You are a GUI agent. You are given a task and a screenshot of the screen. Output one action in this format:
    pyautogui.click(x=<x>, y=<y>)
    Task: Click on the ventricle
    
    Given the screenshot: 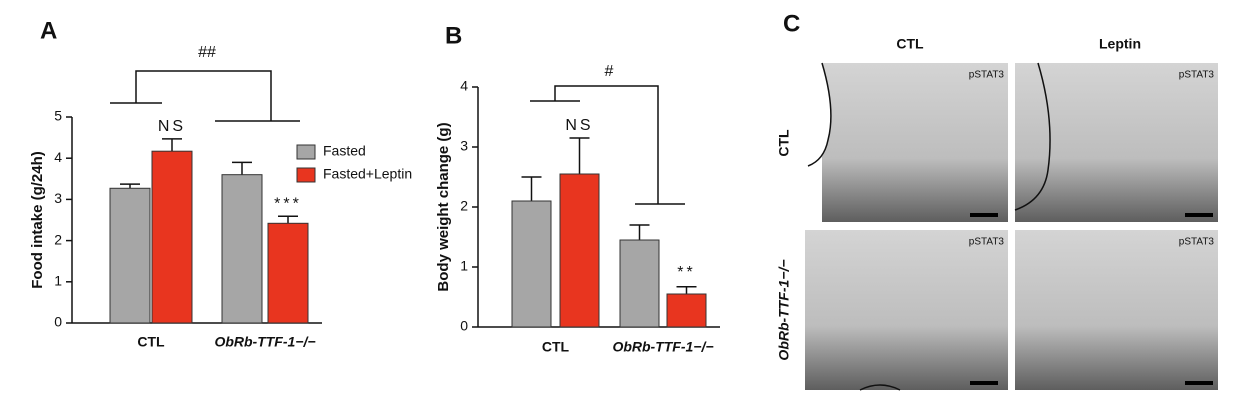 What is the action you would take?
    pyautogui.click(x=818, y=142)
    